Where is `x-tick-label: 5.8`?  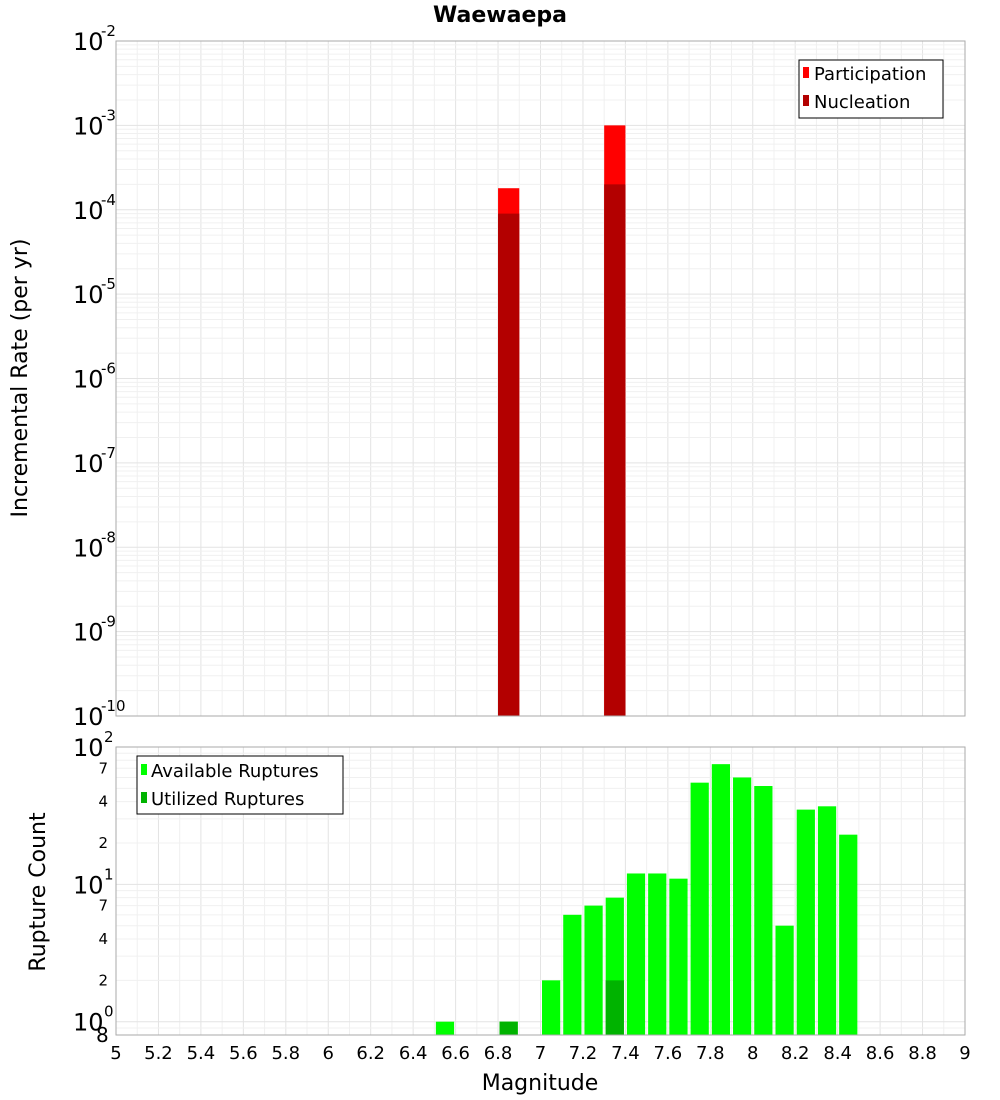
x-tick-label: 5.8 is located at coordinates (285, 1053).